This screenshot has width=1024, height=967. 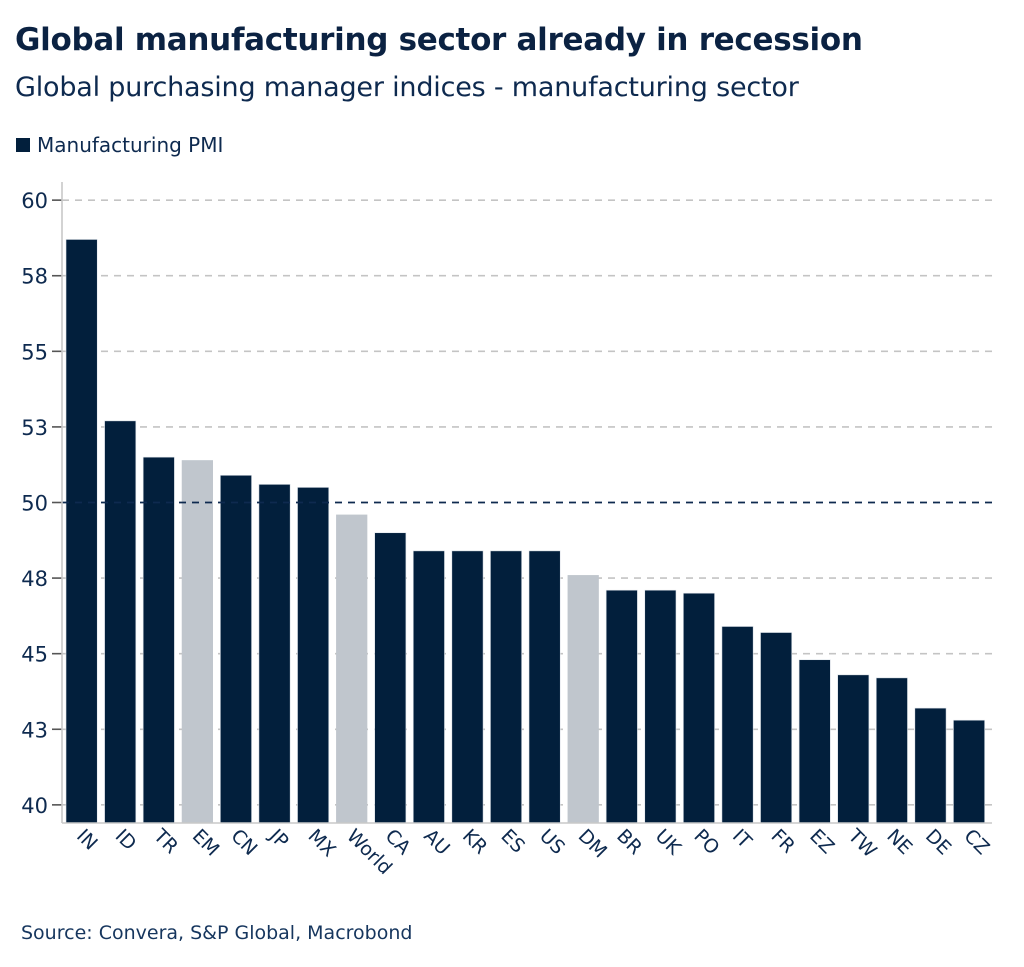 I want to click on x-tick-label: CN, so click(x=243, y=842).